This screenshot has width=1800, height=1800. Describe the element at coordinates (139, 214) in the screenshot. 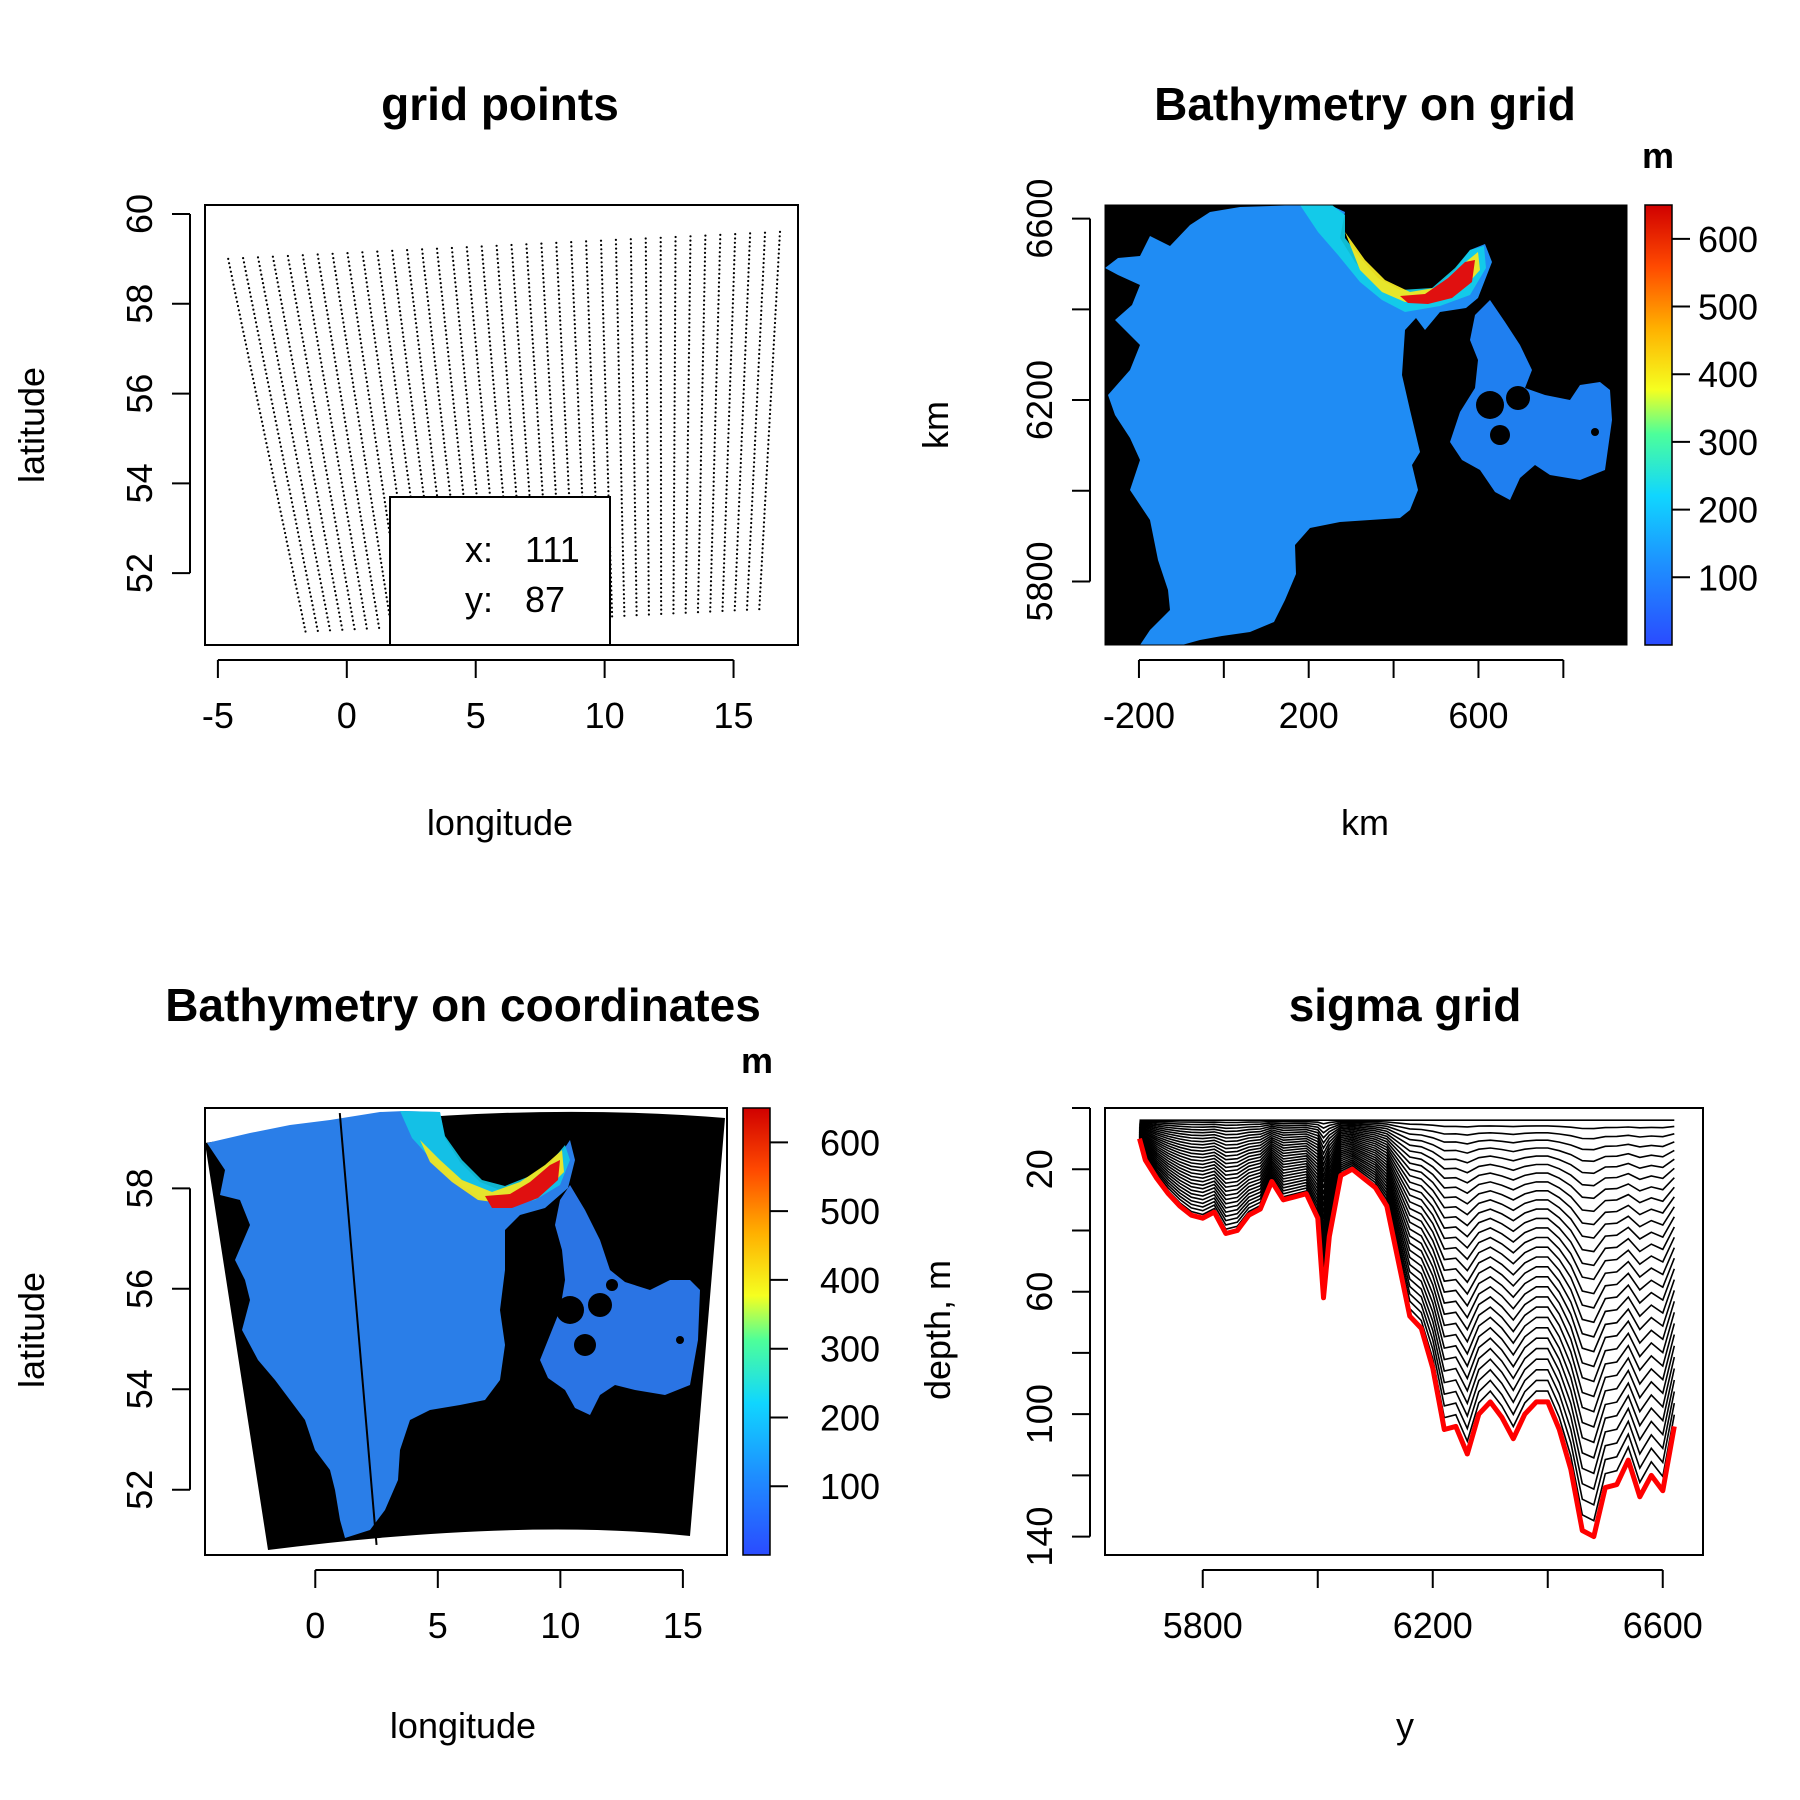

I see `y-tick-label: 60` at that location.